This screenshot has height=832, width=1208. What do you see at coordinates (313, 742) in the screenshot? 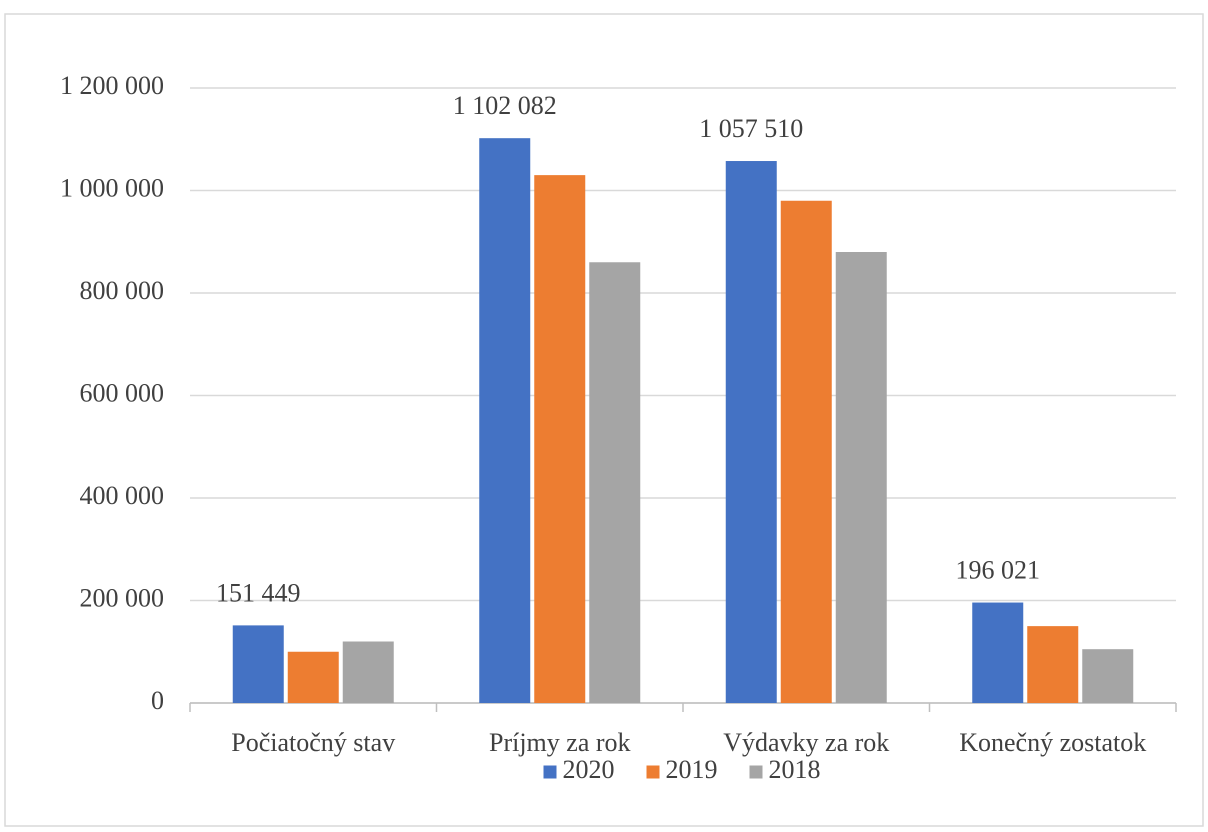
I see `x-tick-label: Počiatočný stav` at bounding box center [313, 742].